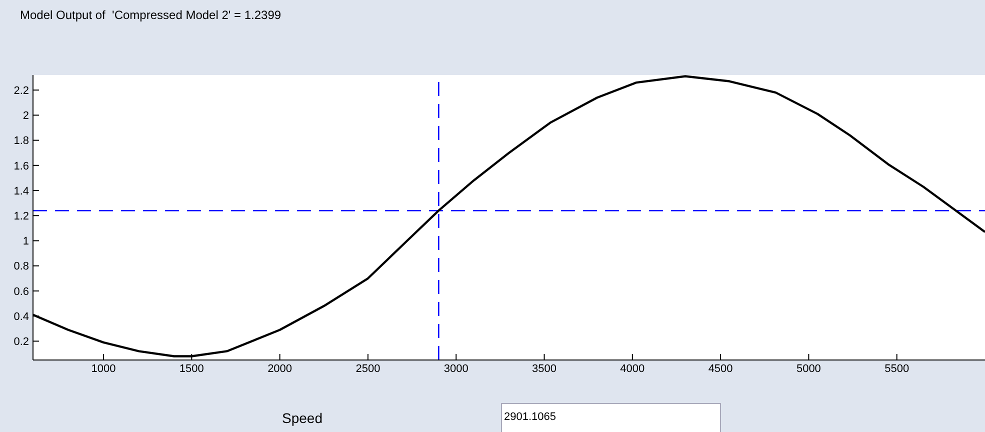  I want to click on y-tick-label: 2, so click(25, 116).